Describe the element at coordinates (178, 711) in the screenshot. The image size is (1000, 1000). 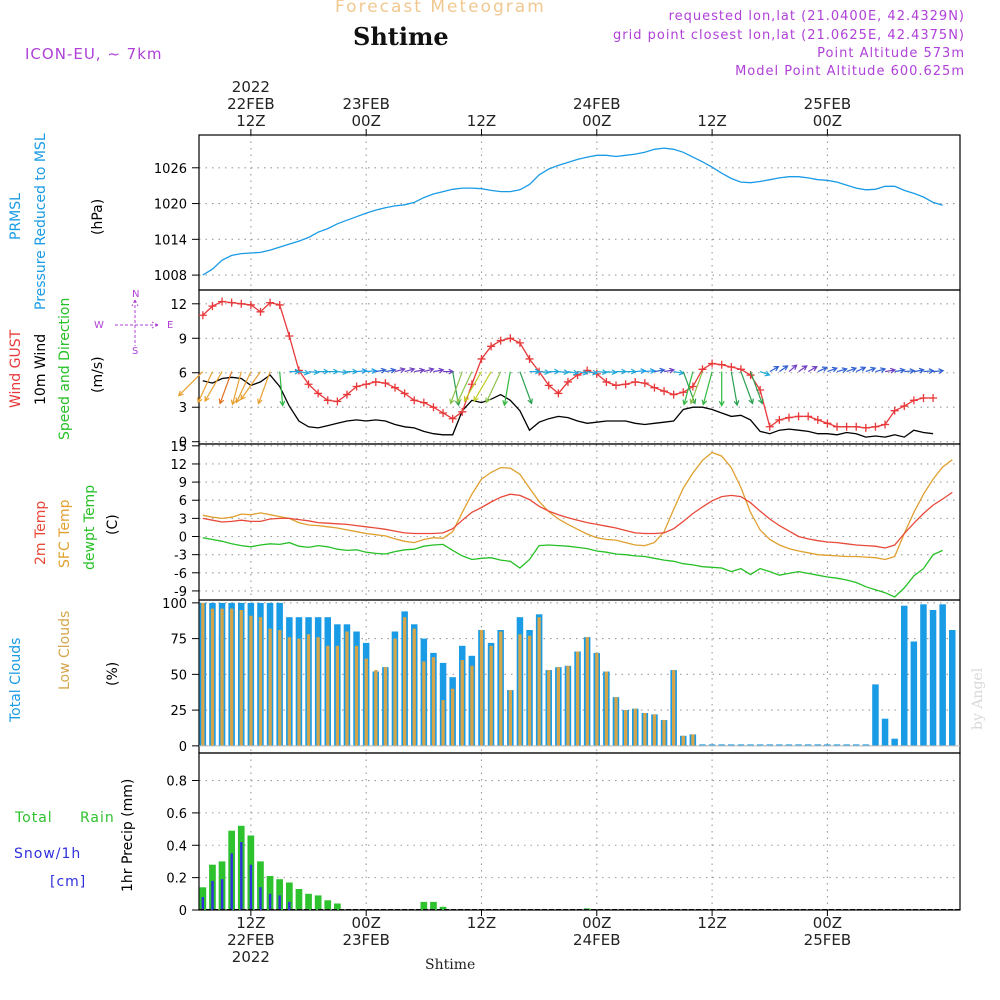
I see `clouds-ytick-label: 25` at that location.